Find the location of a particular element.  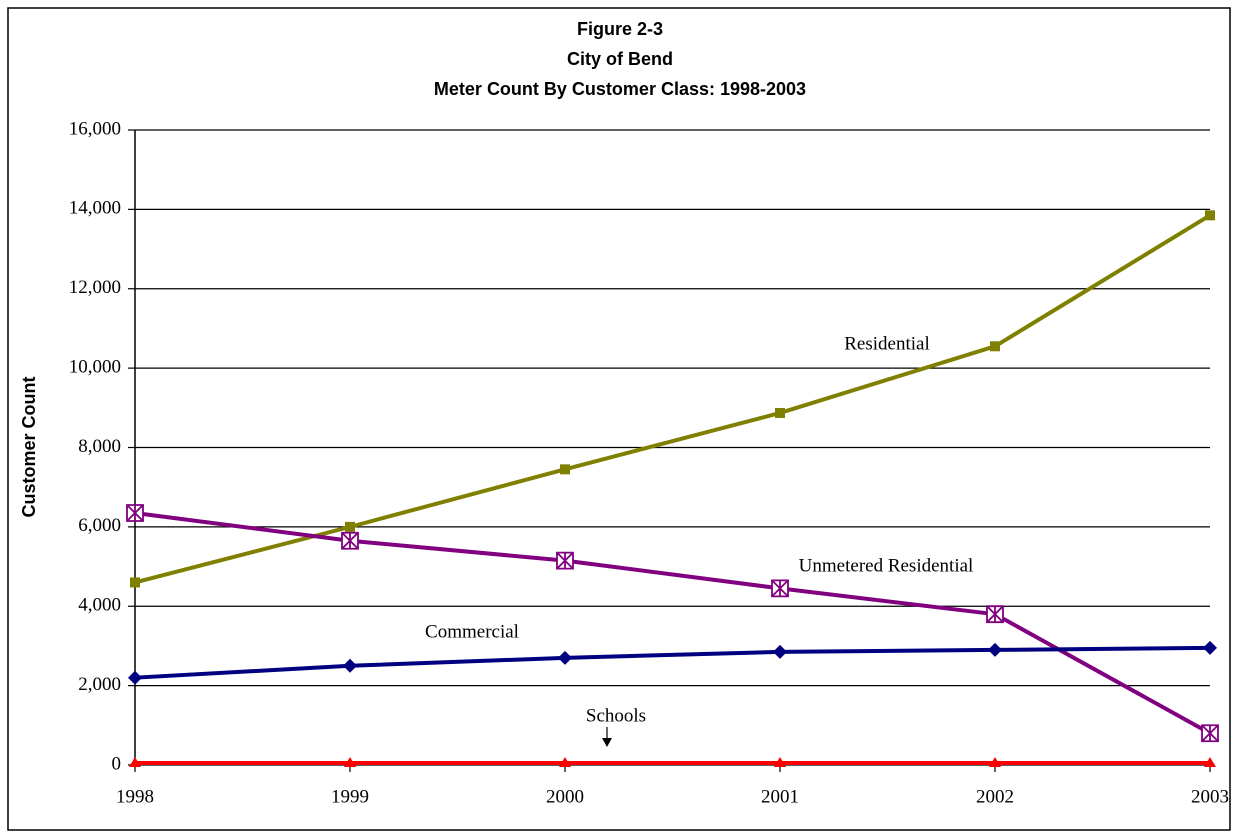

y-tick-label: 14,000 is located at coordinates (95, 208).